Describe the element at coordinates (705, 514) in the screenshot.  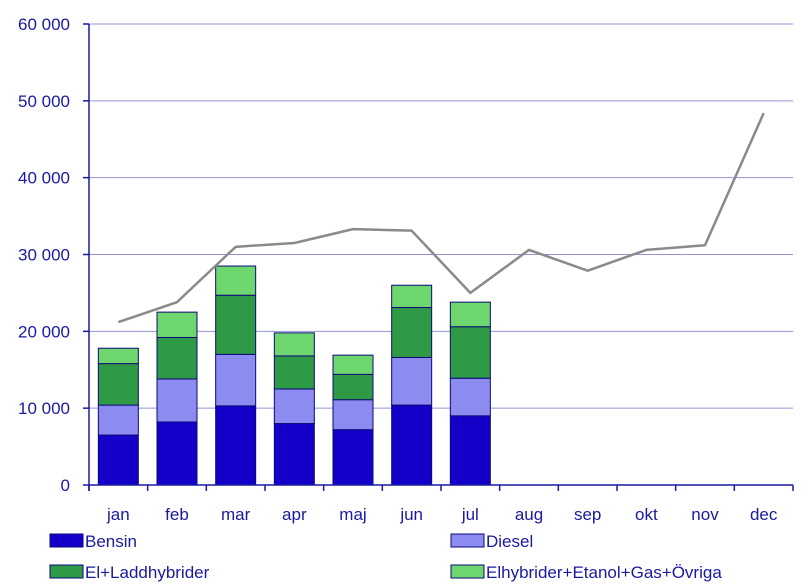
I see `x-tick-label: nov` at that location.